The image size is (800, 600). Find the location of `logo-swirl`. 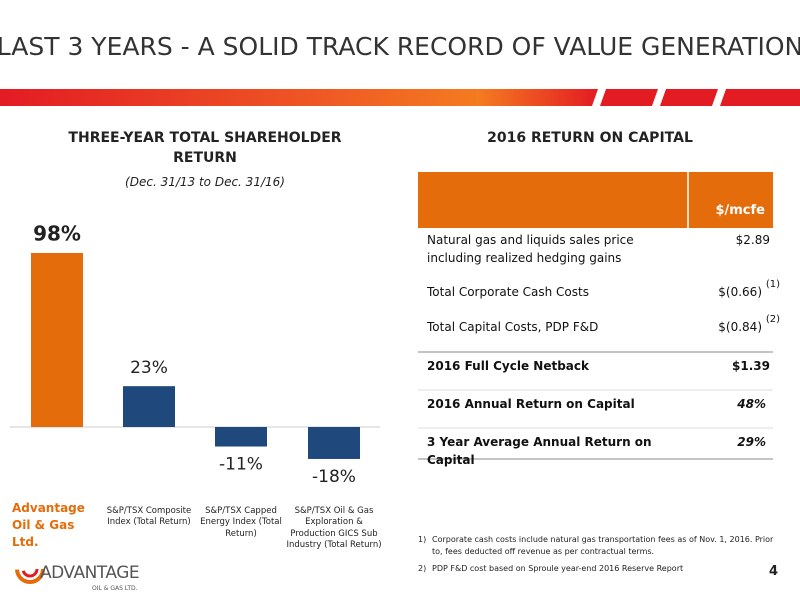

logo-swirl is located at coordinates (30, 569).